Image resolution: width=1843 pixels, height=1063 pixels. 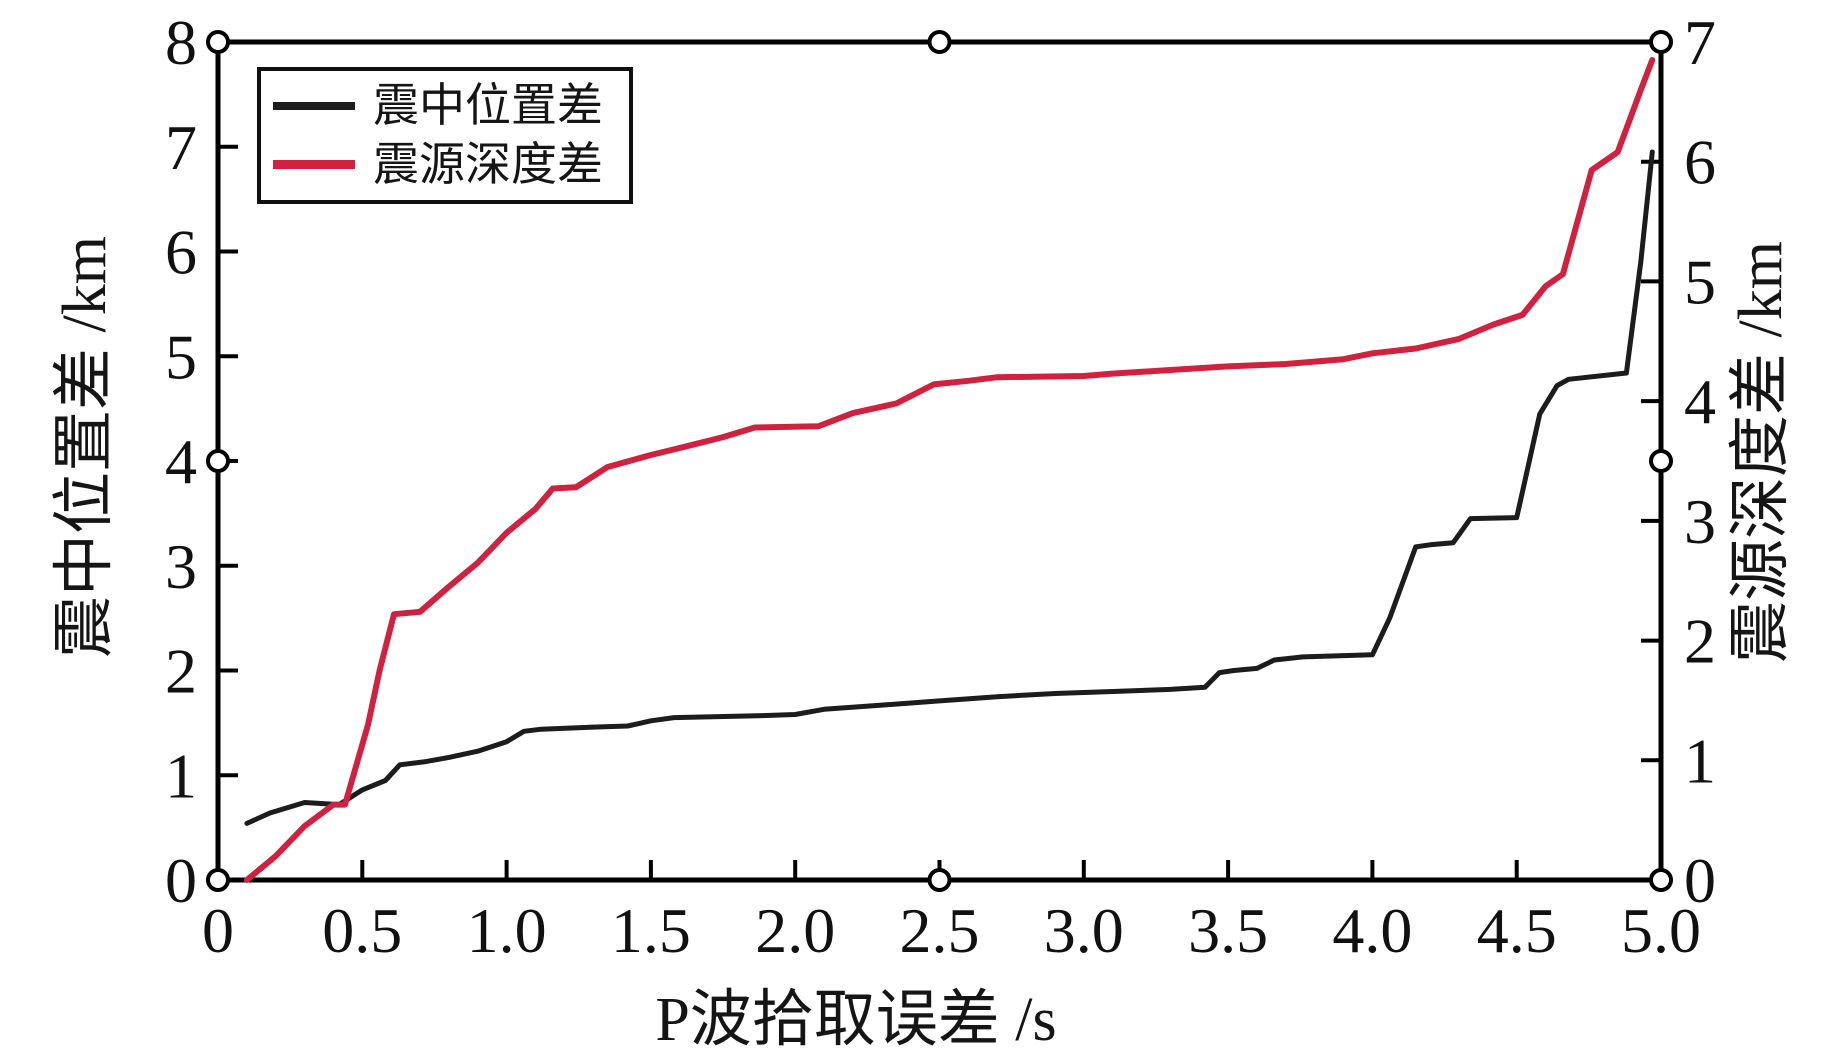 What do you see at coordinates (1661, 461) in the screenshot?
I see `frame-marker-right-middle` at bounding box center [1661, 461].